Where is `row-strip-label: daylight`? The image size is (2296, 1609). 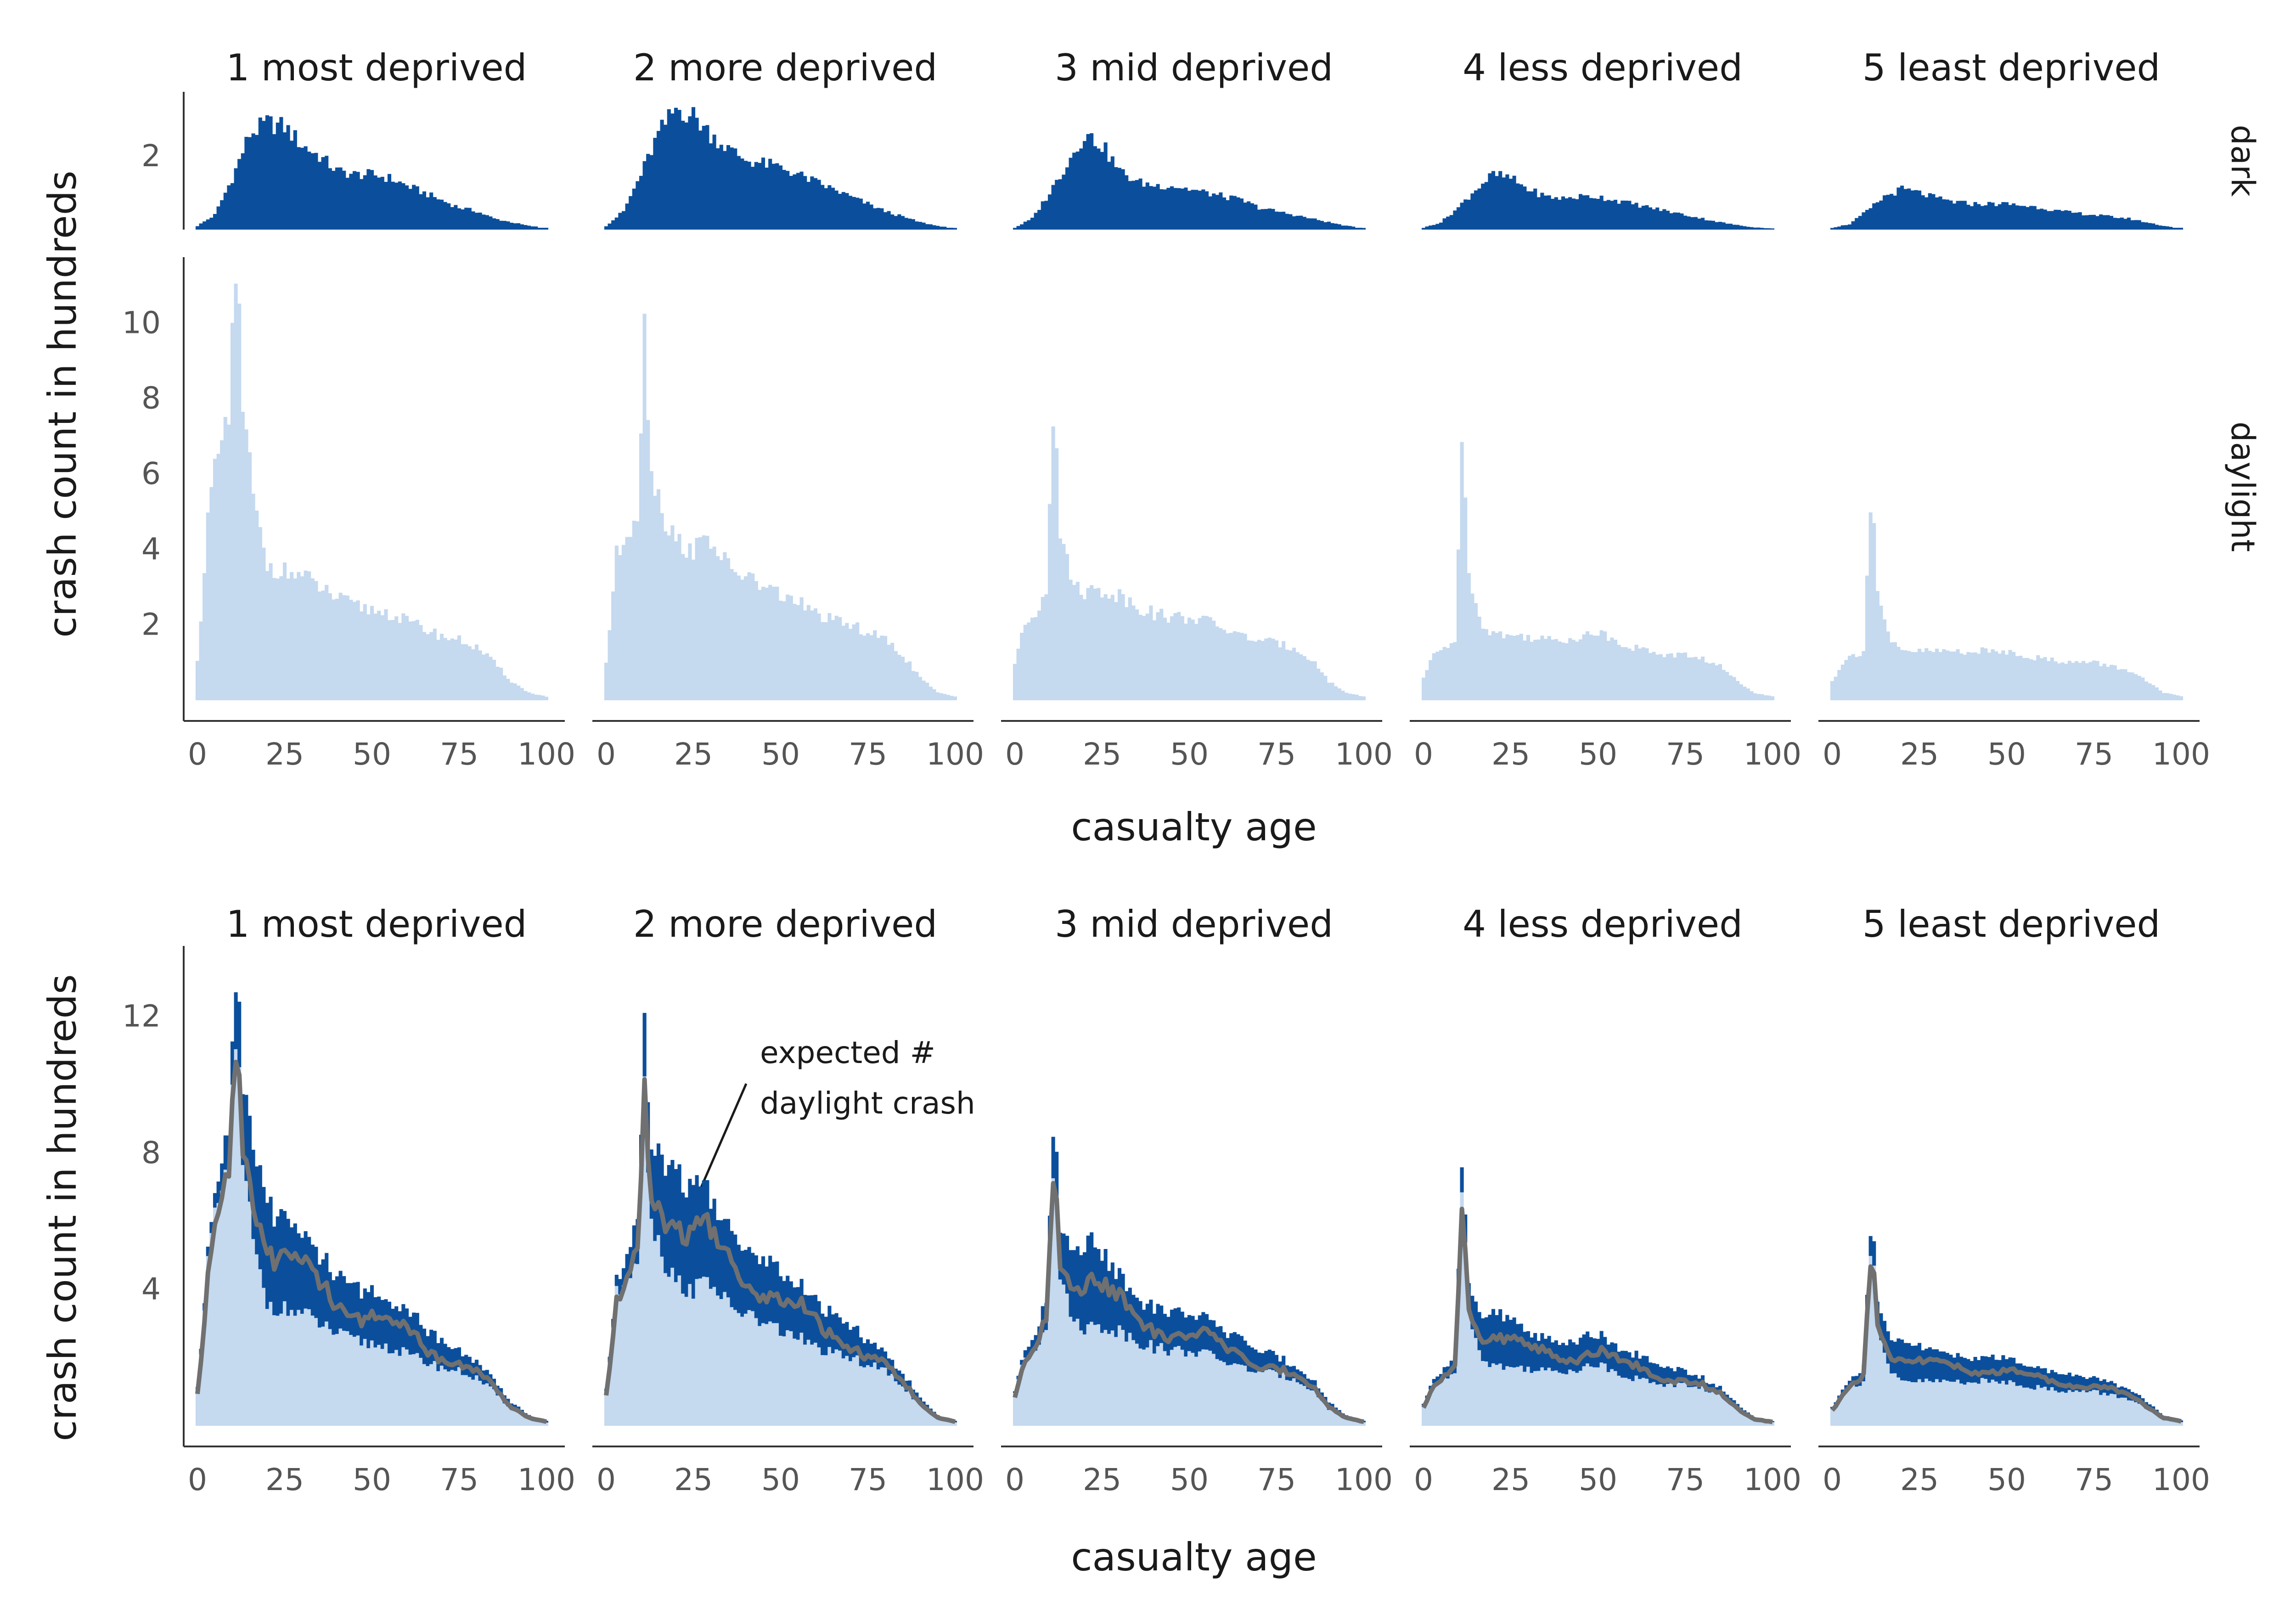
row-strip-label: daylight is located at coordinates (2243, 487).